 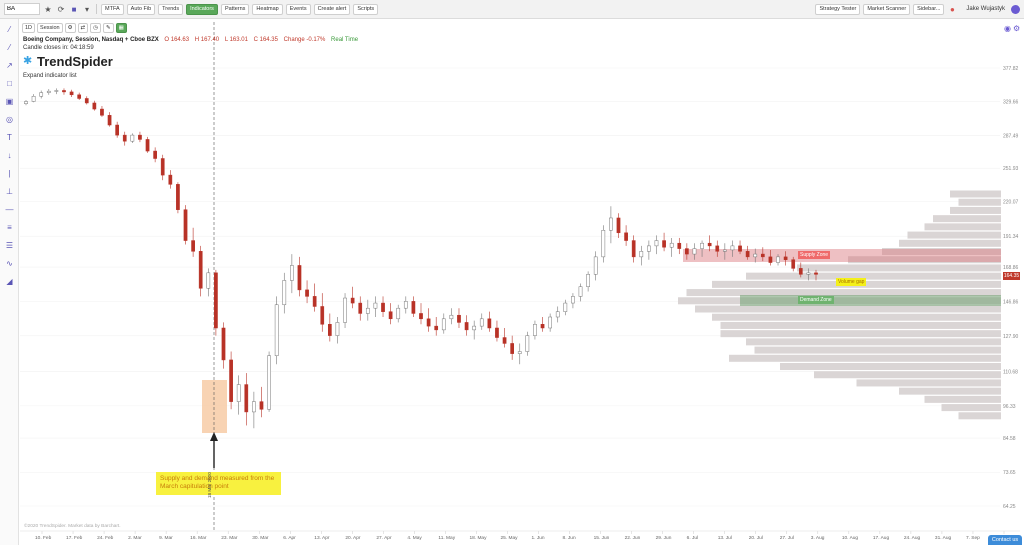 I want to click on pitchfork-icon: ∿, so click(x=9, y=263).